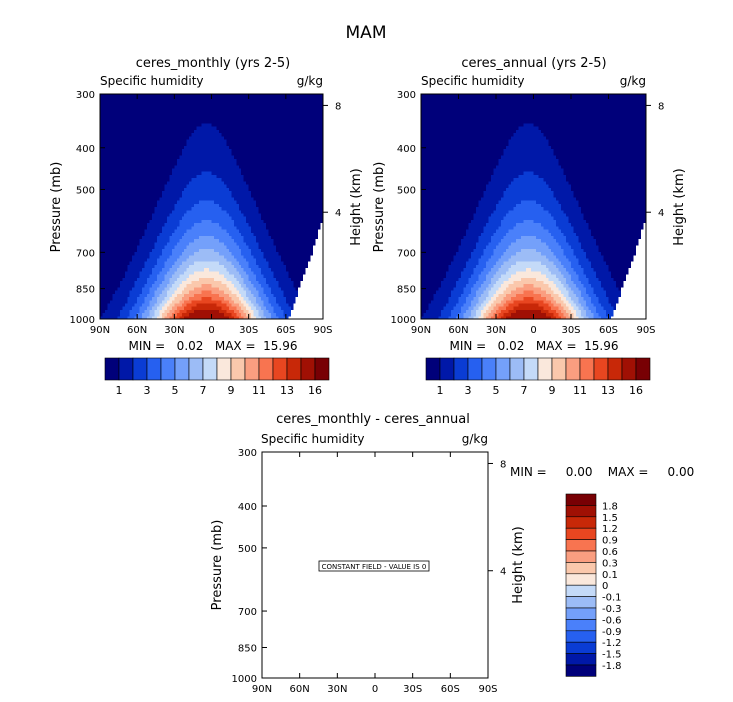 The height and width of the screenshot is (702, 733). Describe the element at coordinates (366, 33) in the screenshot. I see `figure-title: MAM` at that location.